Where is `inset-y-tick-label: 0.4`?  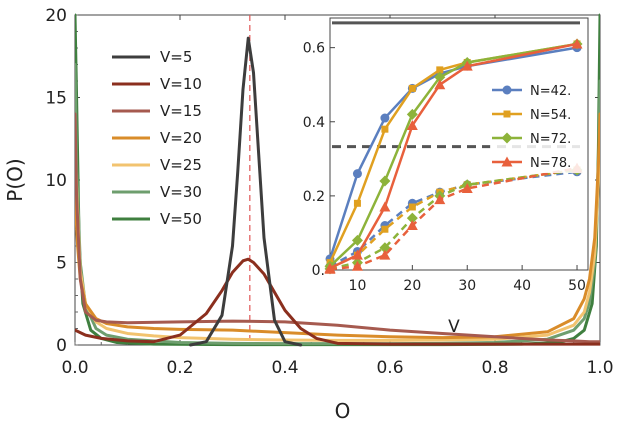 inset-y-tick-label: 0.4 is located at coordinates (314, 123).